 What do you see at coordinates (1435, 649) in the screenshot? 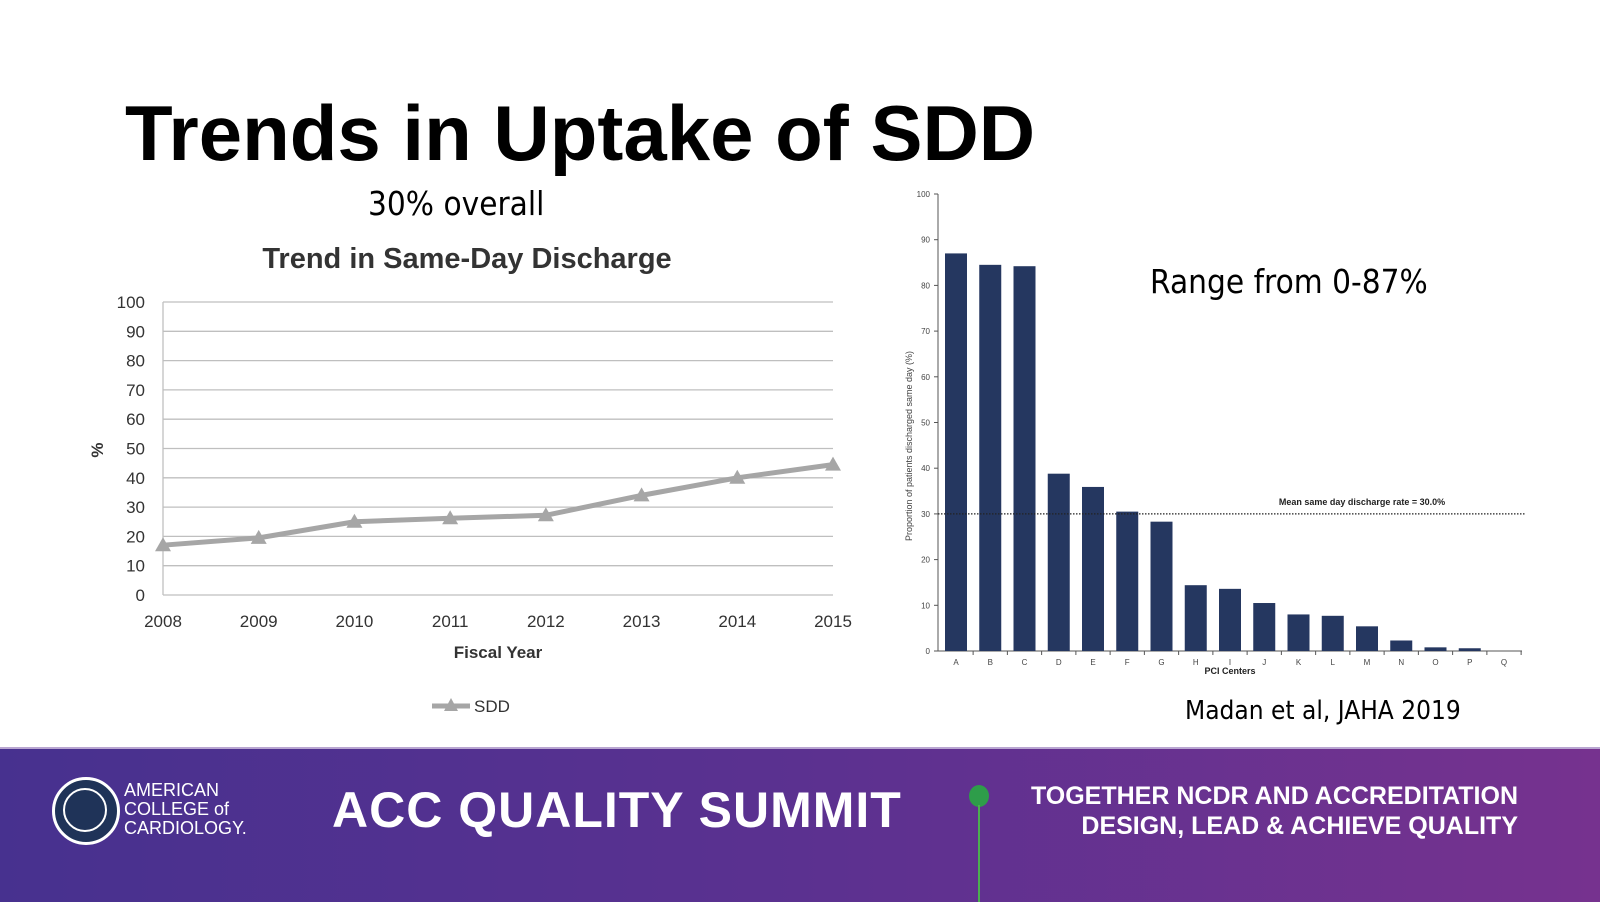
I see `bar-O` at bounding box center [1435, 649].